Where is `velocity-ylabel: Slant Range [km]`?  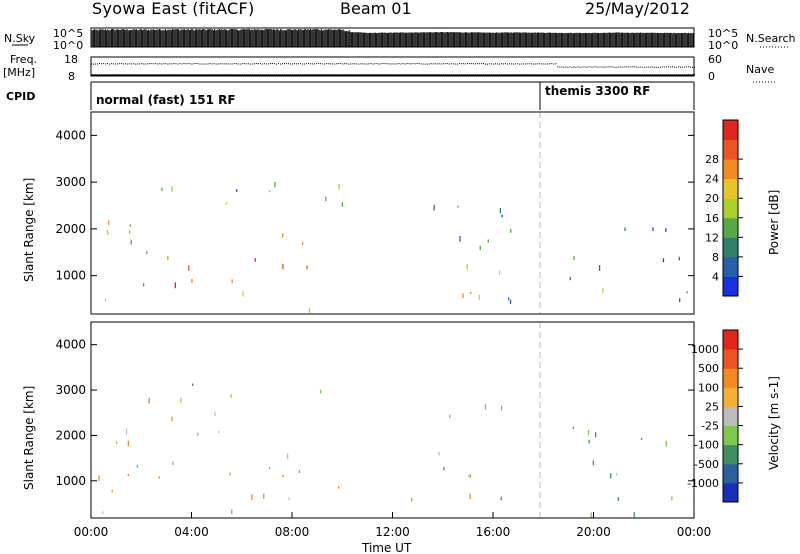 velocity-ylabel: Slant Range [km] is located at coordinates (29, 438).